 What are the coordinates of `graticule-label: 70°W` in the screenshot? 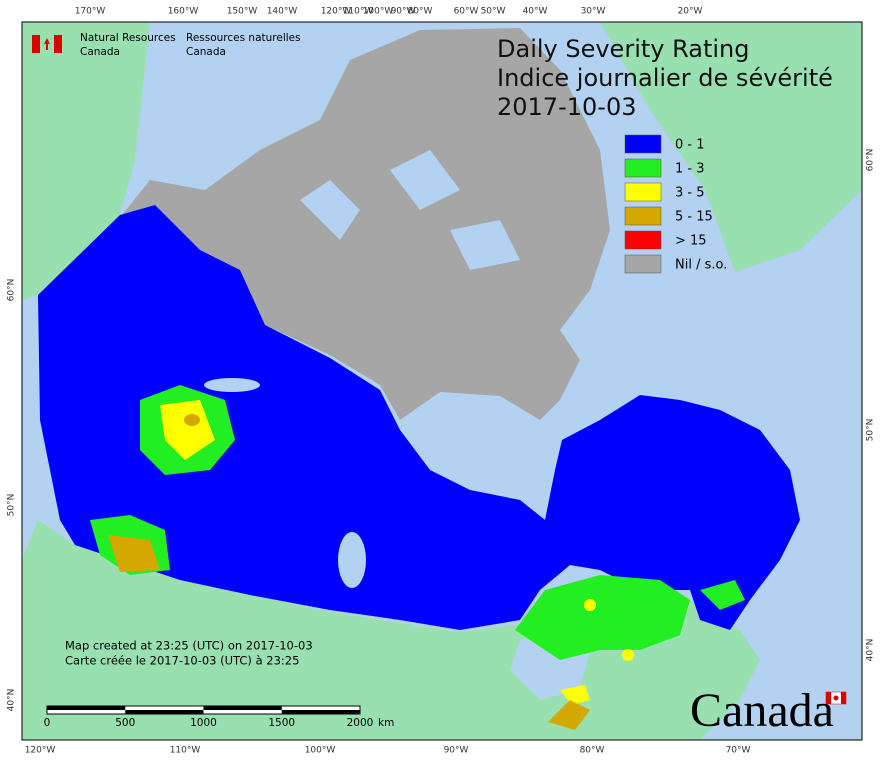 It's located at (738, 751).